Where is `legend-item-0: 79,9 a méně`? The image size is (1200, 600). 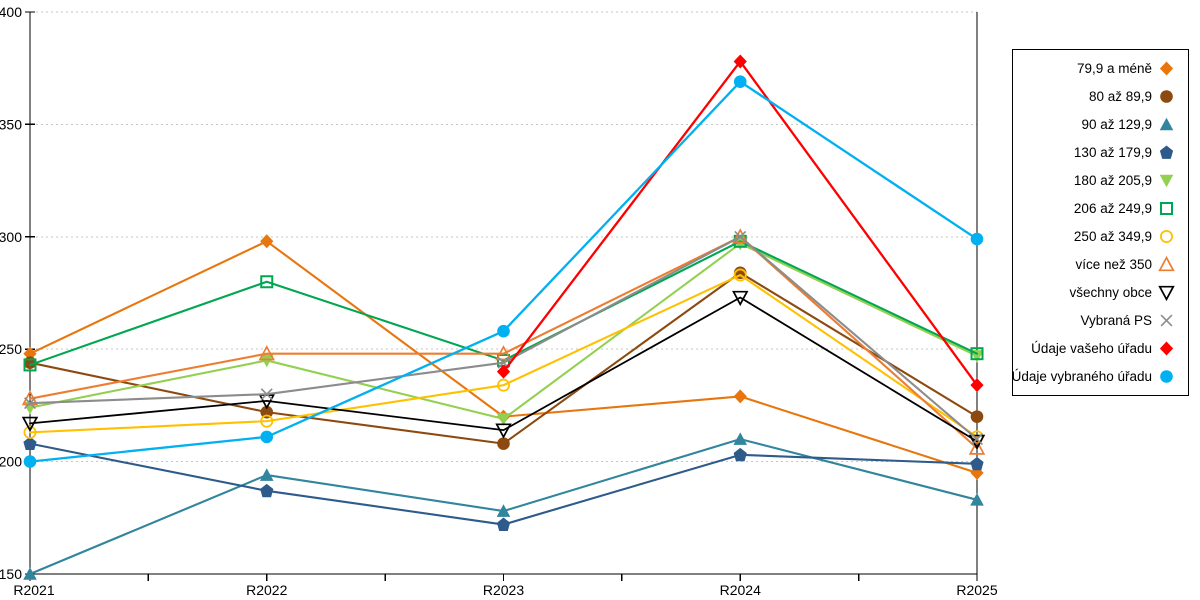 legend-item-0: 79,9 a méně is located at coordinates (1100, 69).